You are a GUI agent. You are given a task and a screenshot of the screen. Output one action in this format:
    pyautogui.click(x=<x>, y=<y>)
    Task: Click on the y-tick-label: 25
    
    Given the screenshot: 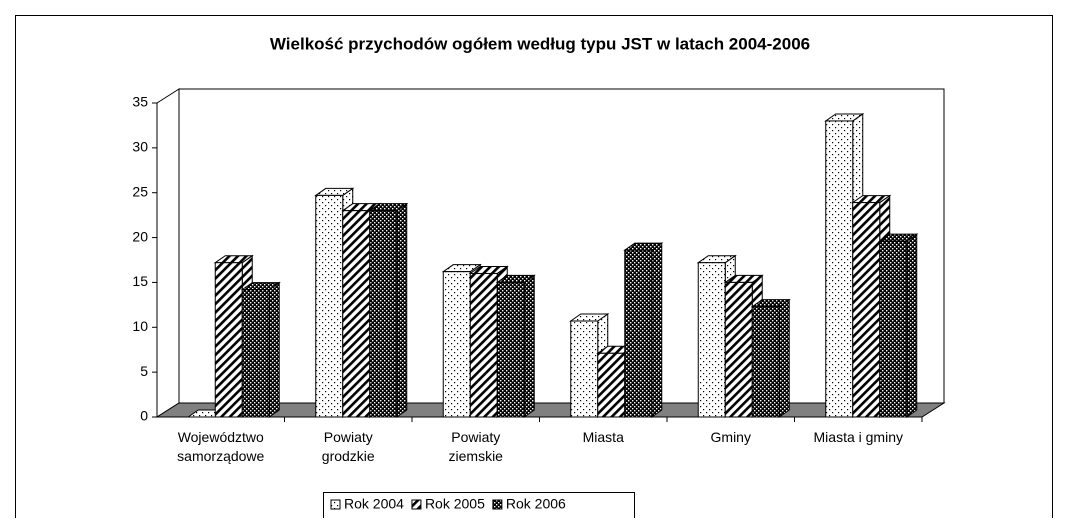 What is the action you would take?
    pyautogui.click(x=140, y=191)
    